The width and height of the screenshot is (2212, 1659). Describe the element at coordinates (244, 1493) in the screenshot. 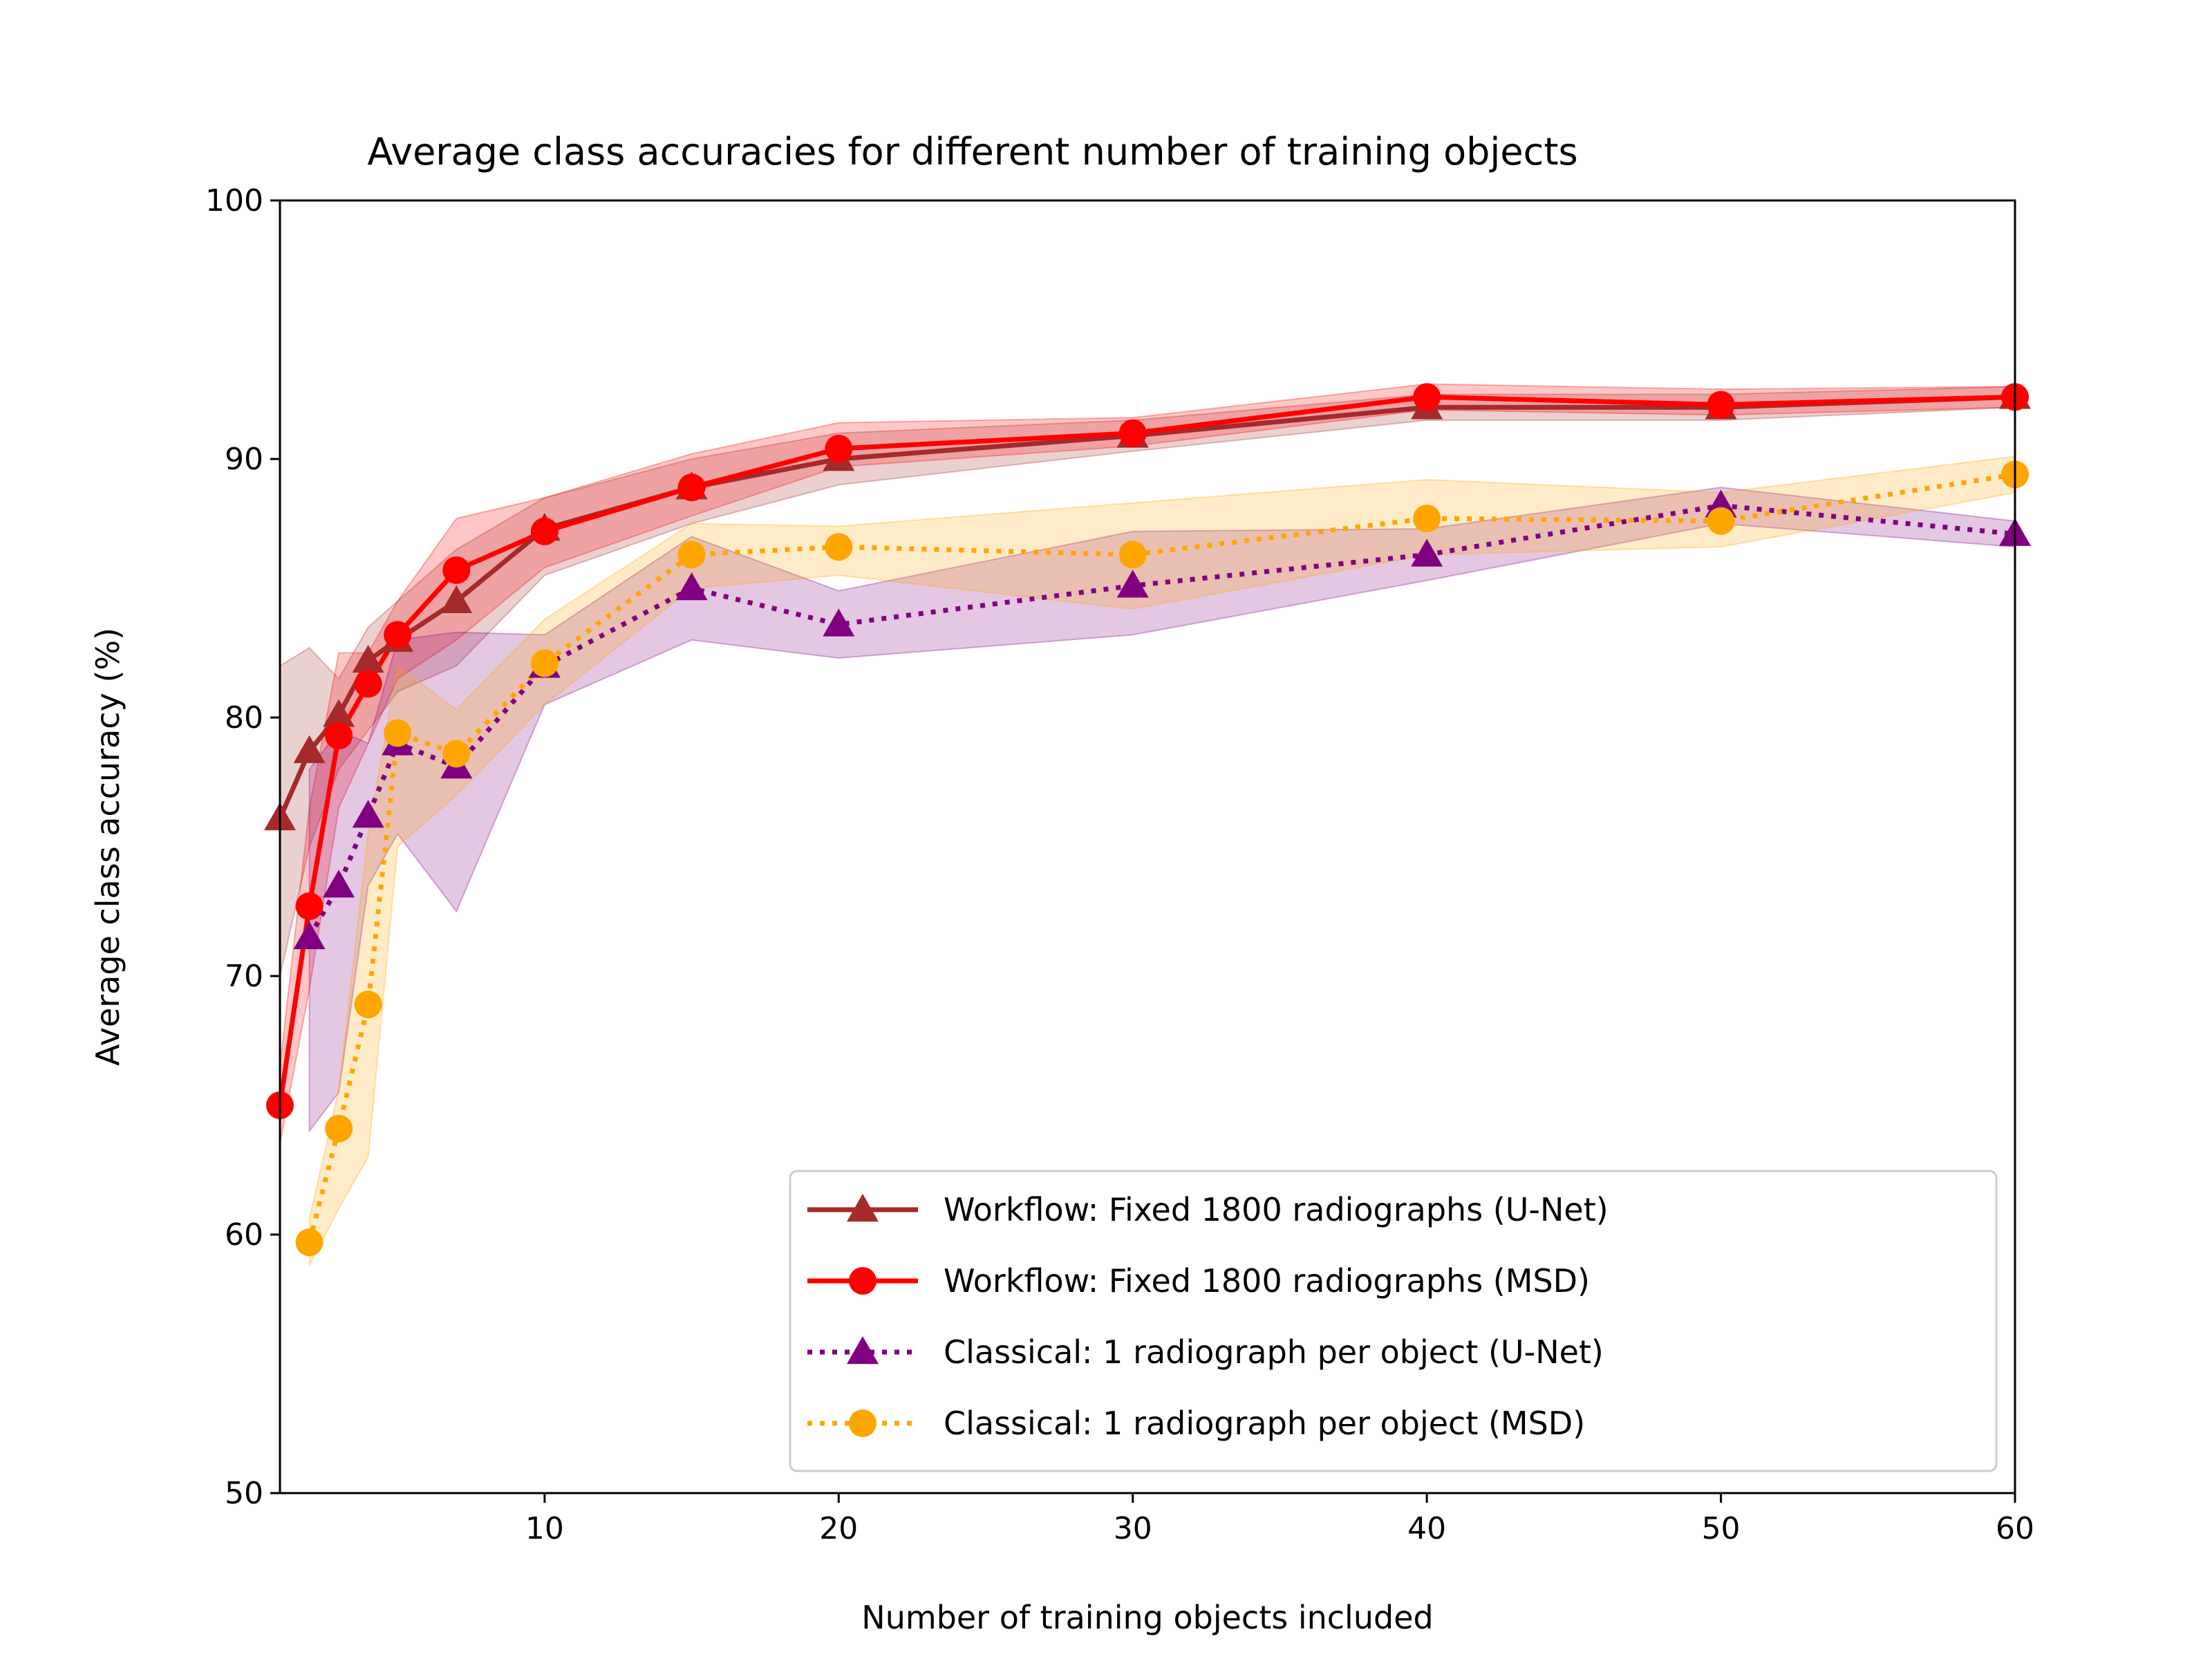

I see `y-tick-label: 50` at that location.